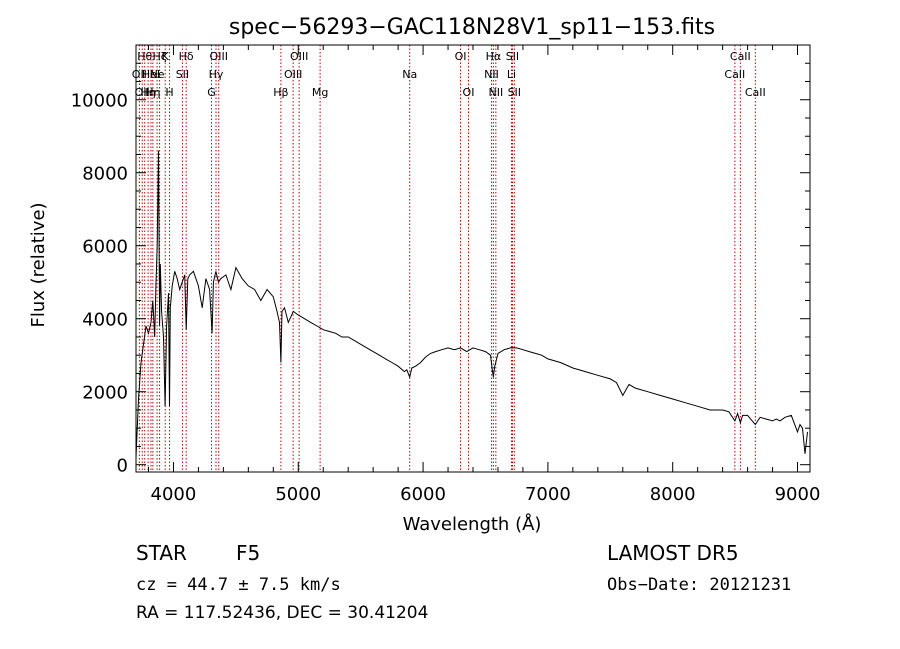  I want to click on y-tick-labels: 0 2000 4000 6000 8000 10000, so click(99, 284).